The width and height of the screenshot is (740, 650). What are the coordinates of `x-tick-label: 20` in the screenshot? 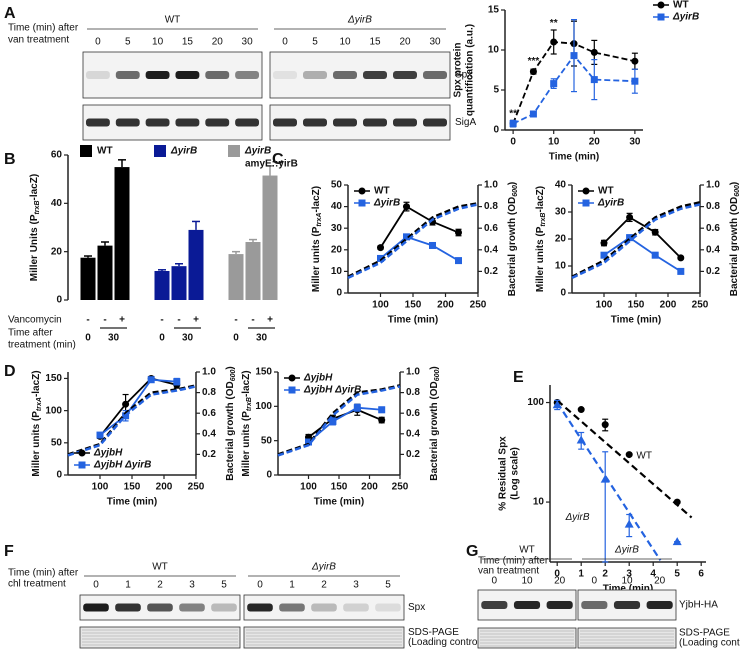 It's located at (595, 142).